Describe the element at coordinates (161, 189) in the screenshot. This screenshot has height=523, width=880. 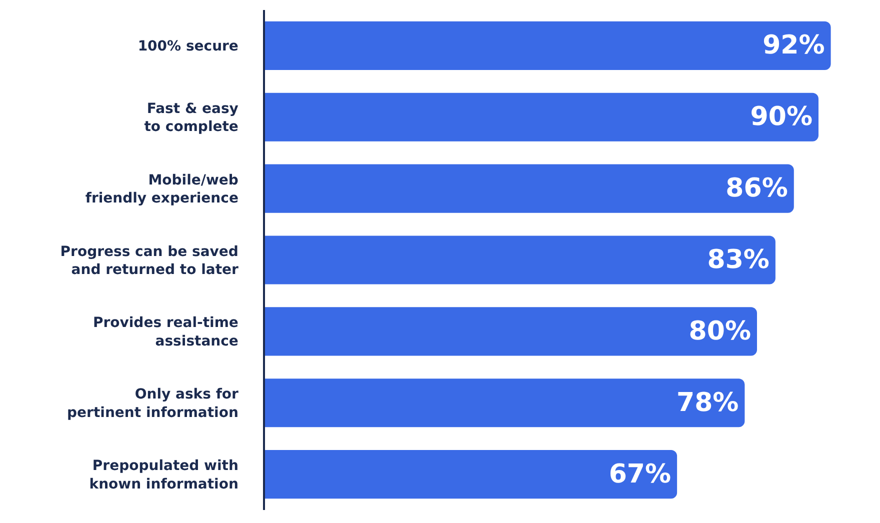
I see `y-tick-label: Mobile/web friendly experience` at that location.